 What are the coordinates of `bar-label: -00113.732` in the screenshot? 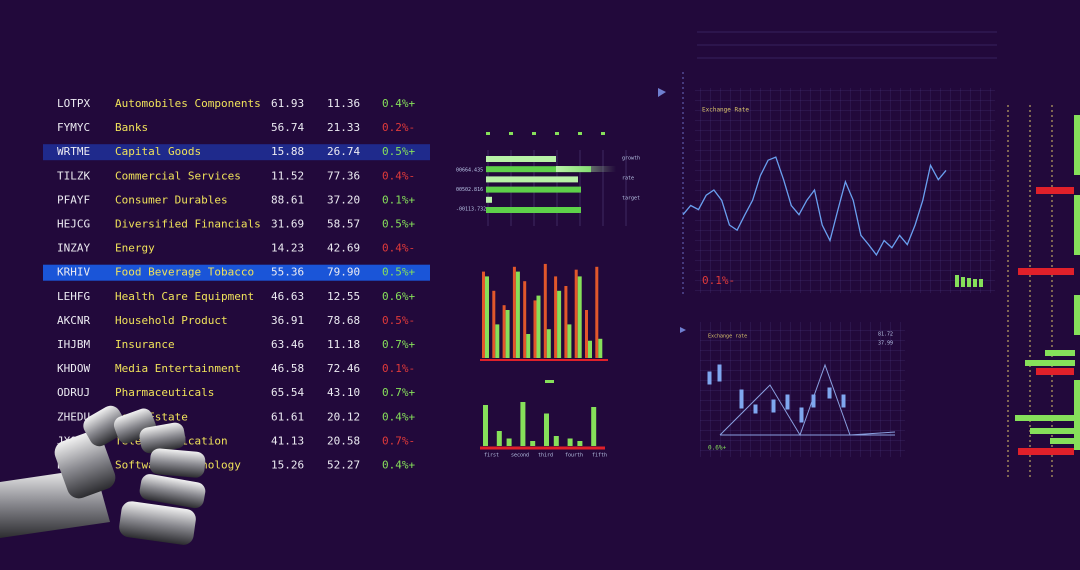 It's located at (471, 210).